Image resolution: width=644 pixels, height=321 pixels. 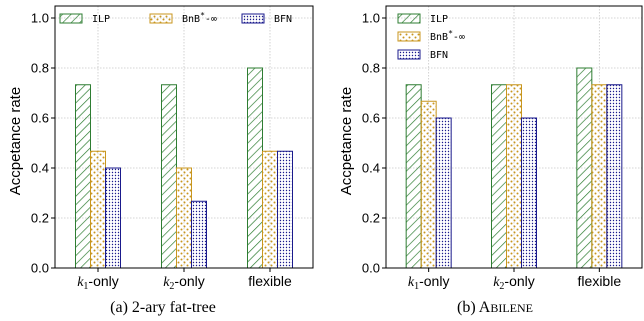 I want to click on caption: (a) 2-ary fat-tree, so click(x=163, y=307).